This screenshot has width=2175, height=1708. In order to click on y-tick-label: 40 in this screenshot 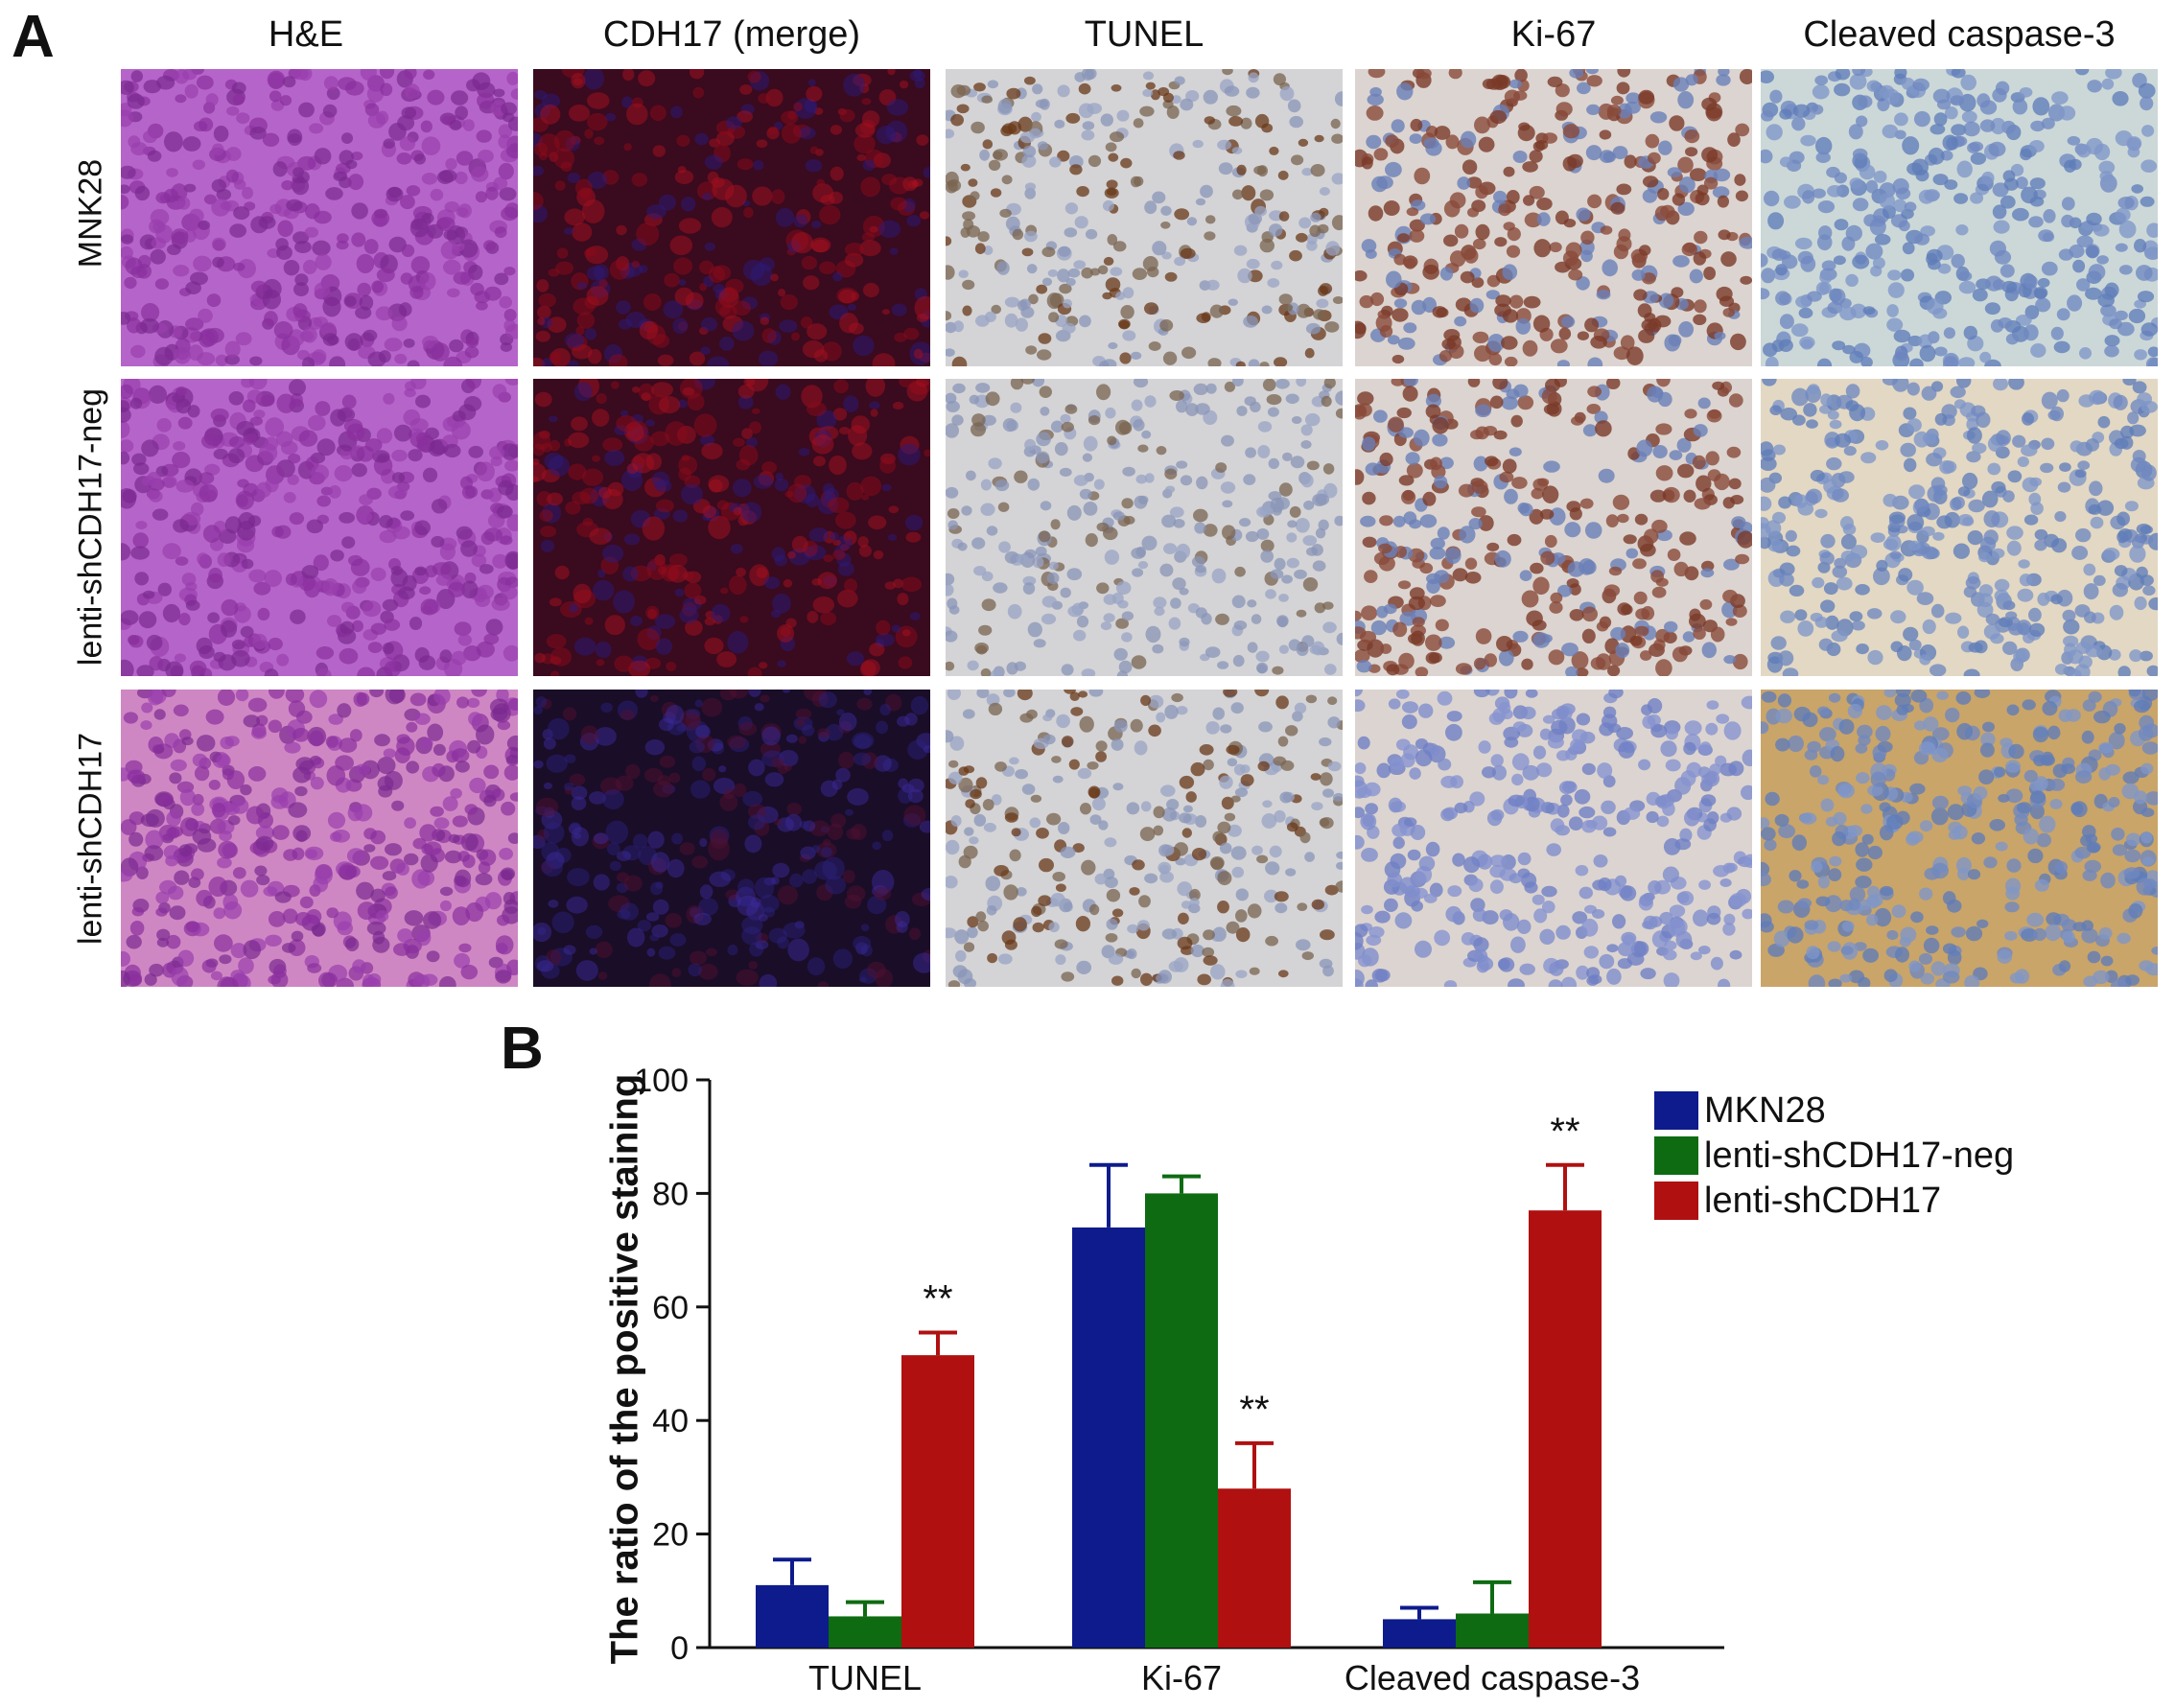, I will do `click(670, 1421)`.